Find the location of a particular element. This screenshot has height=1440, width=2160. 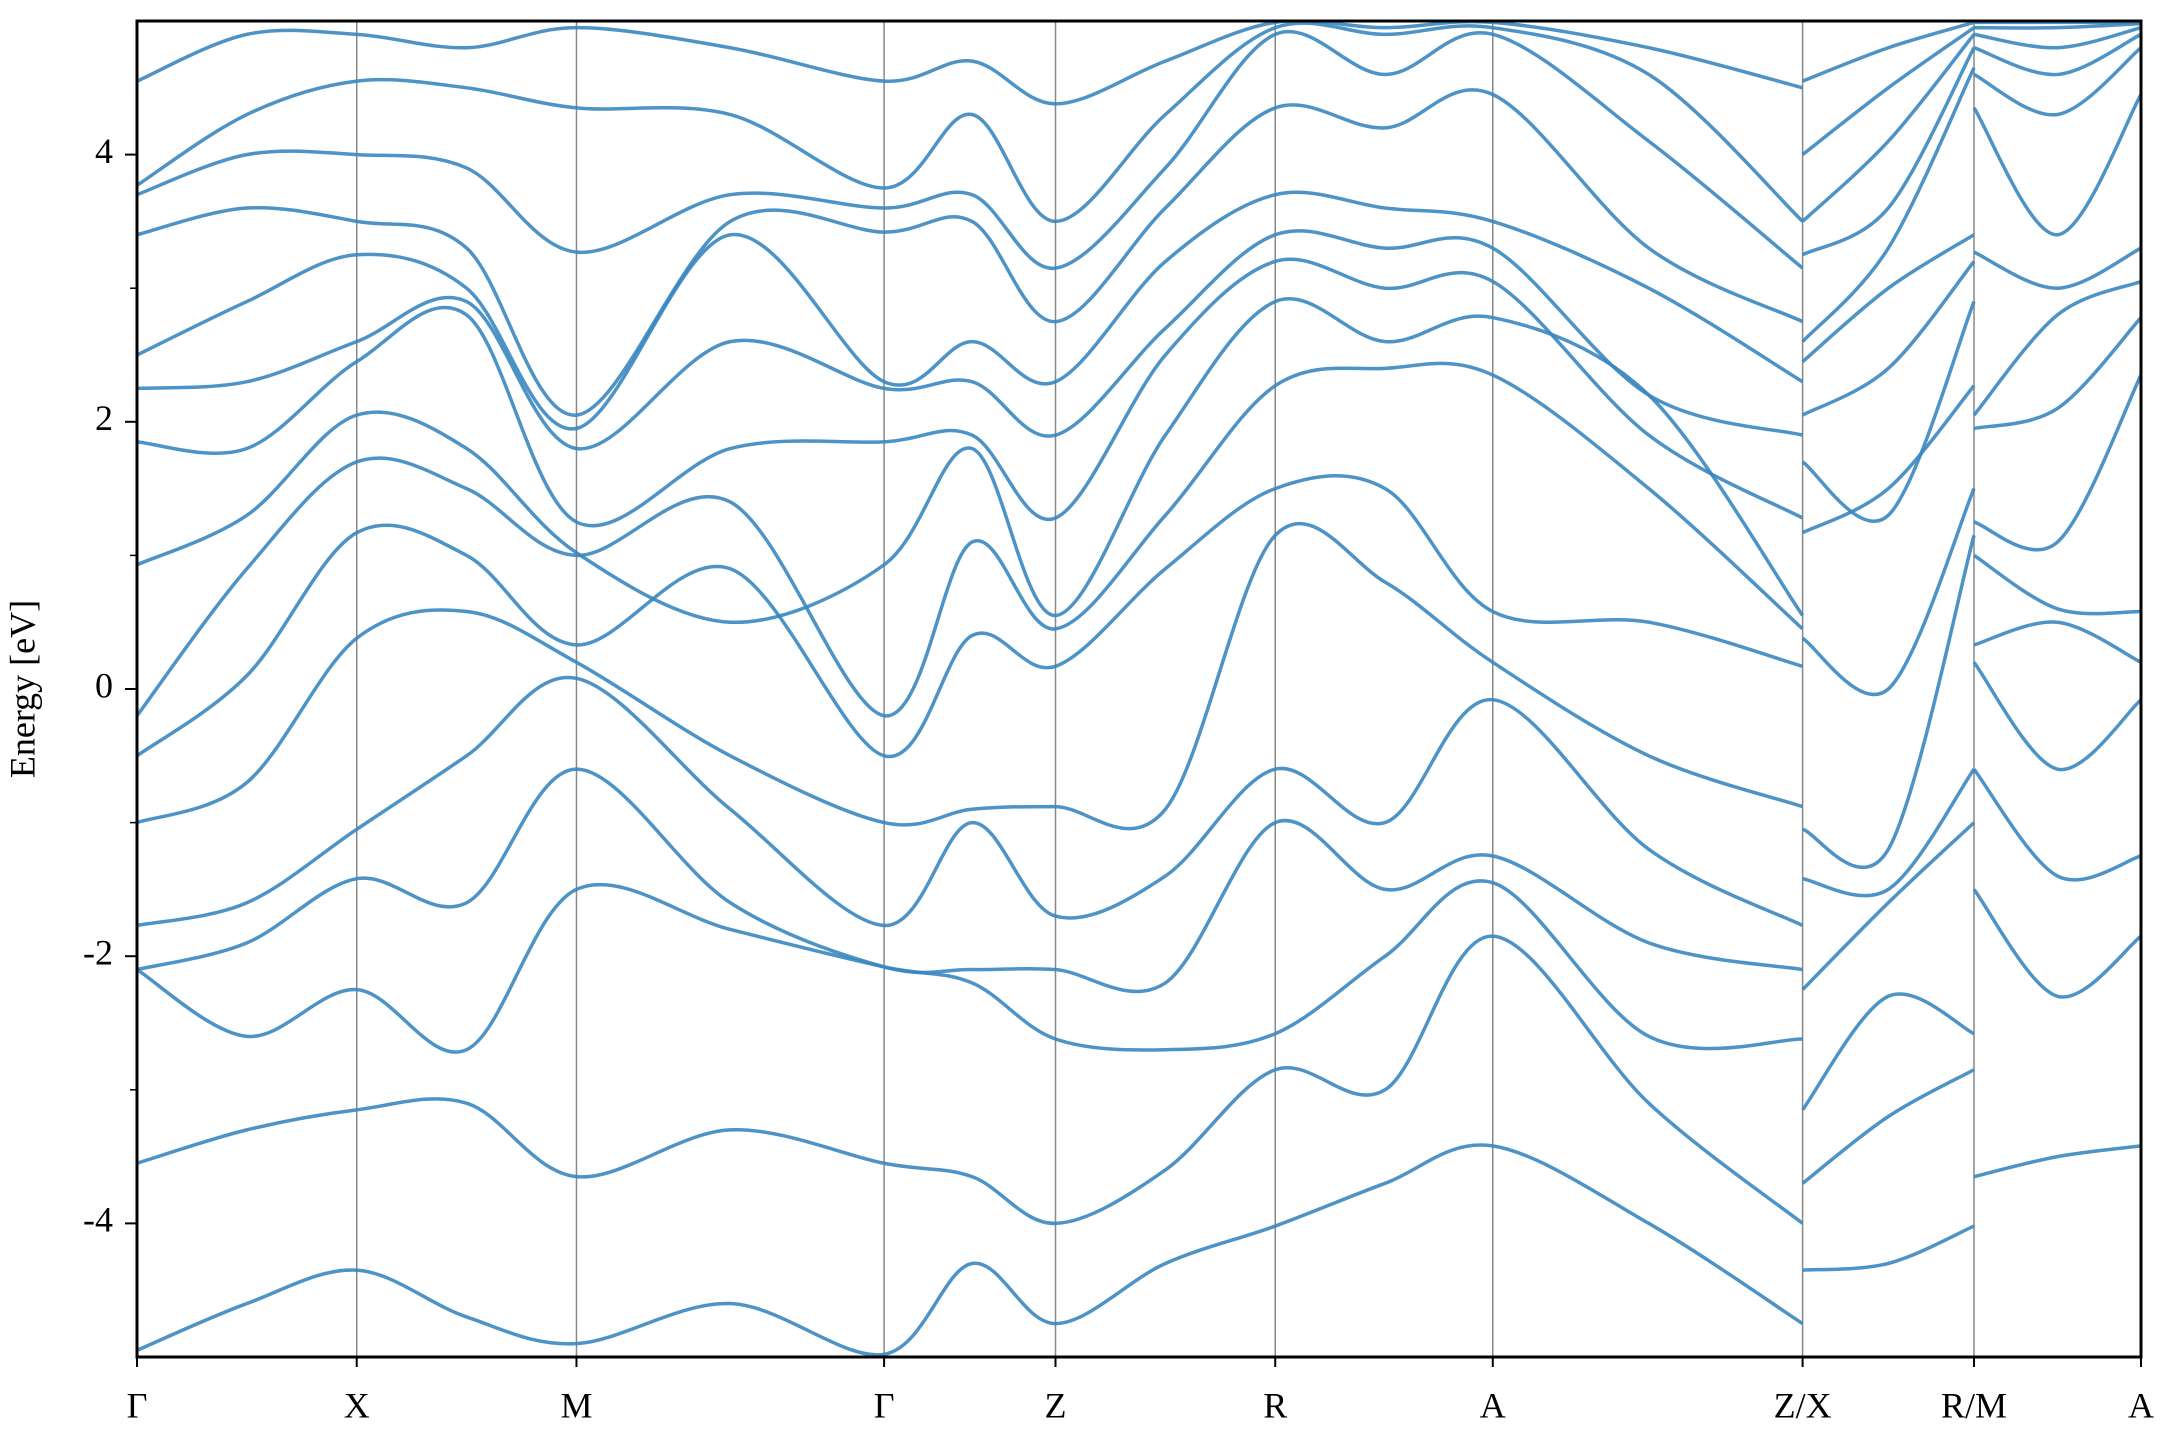

x-tick-label: M is located at coordinates (576, 1405).